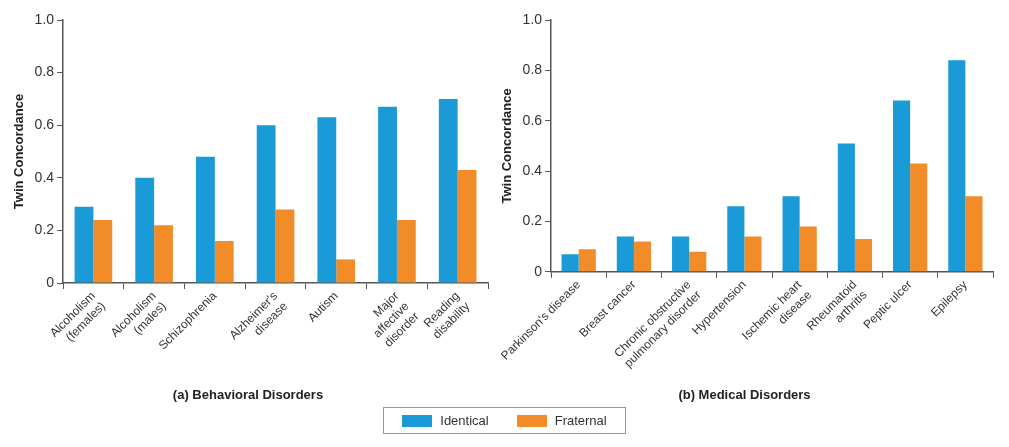 The image size is (1009, 447). What do you see at coordinates (580, 420) in the screenshot?
I see `legend-label: Fraternal` at bounding box center [580, 420].